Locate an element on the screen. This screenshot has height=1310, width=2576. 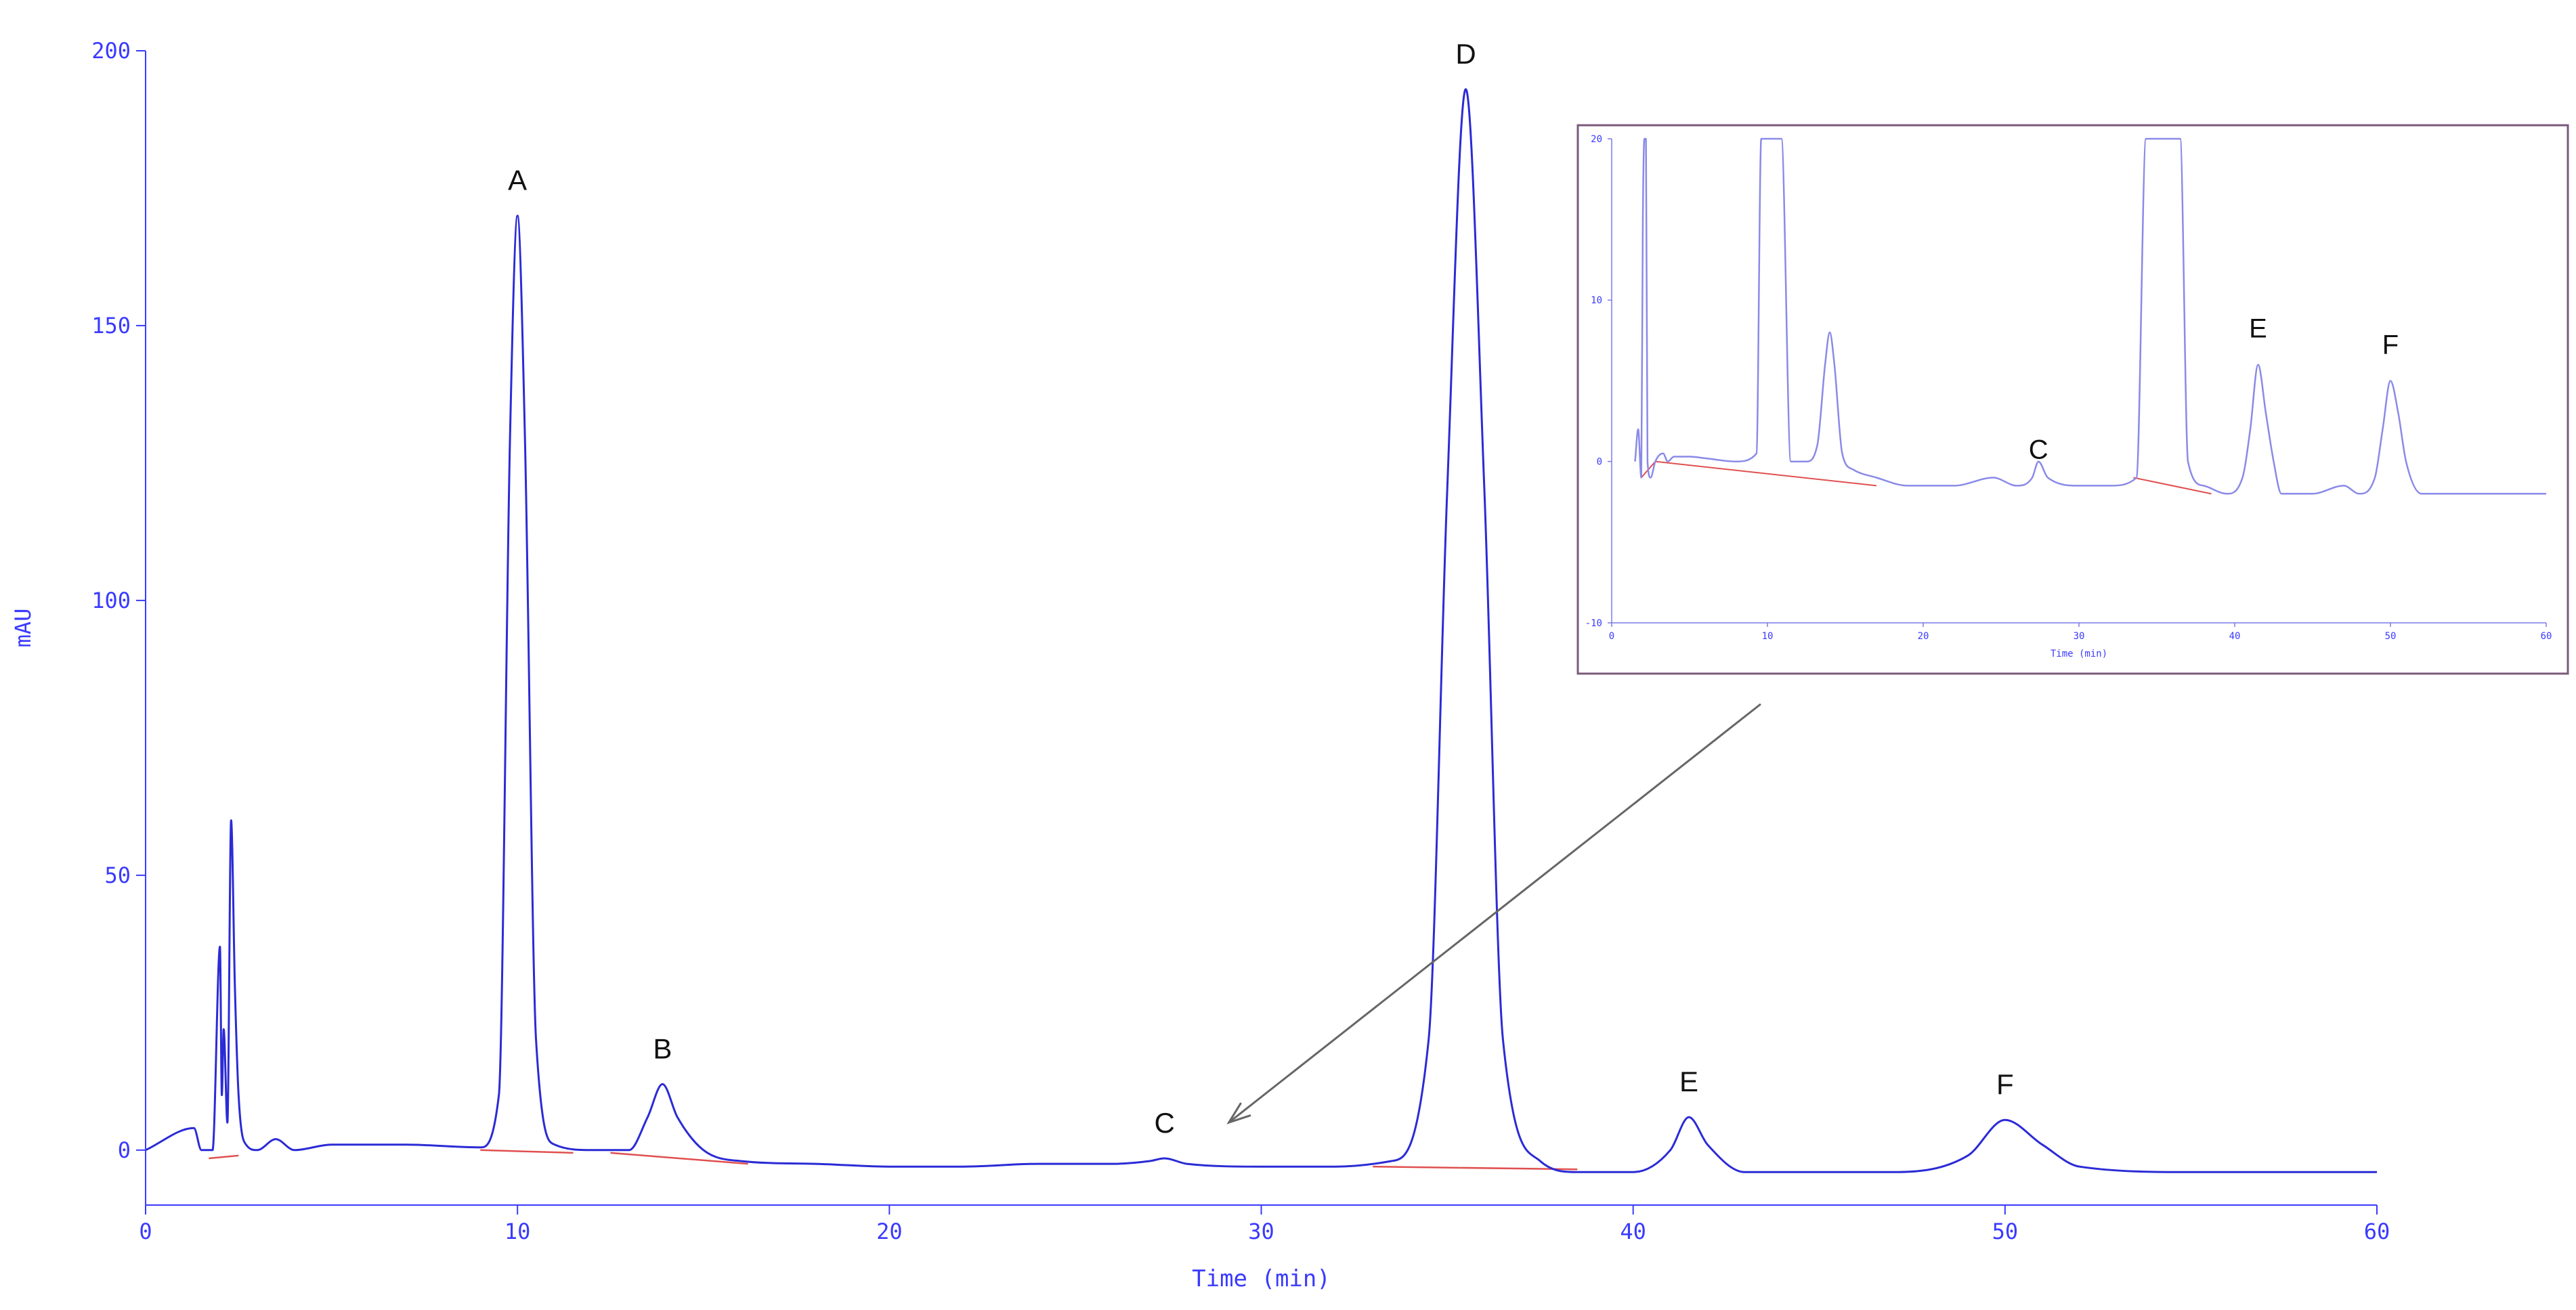
y-tick-label: 10 is located at coordinates (1596, 300).